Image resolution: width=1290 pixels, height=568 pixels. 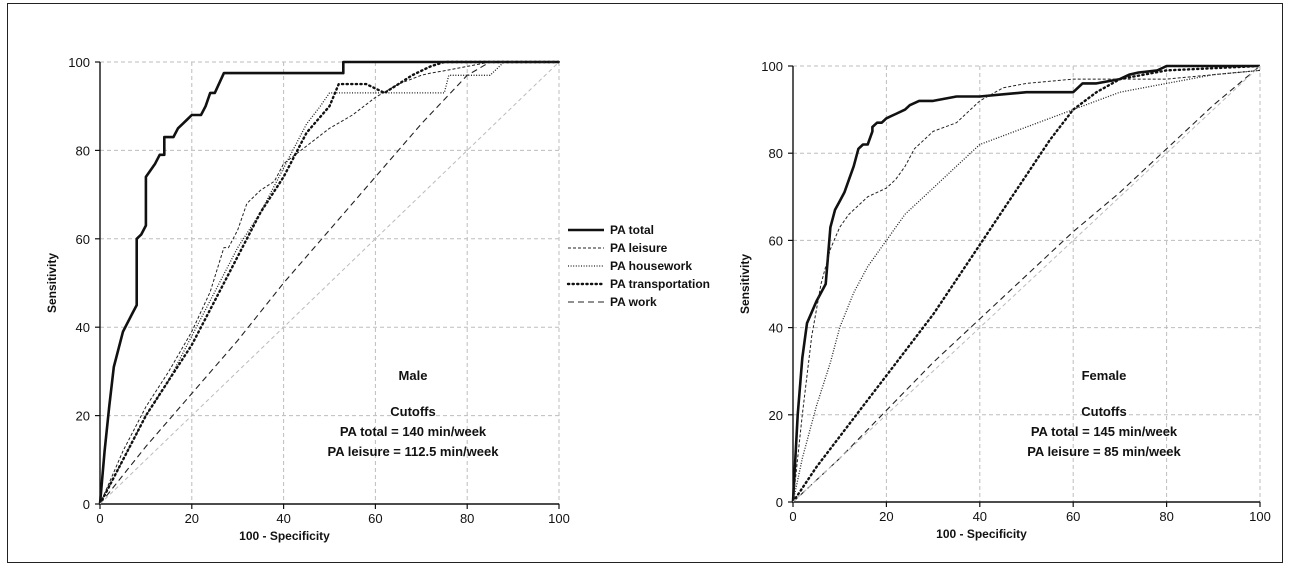 I want to click on annotation-cutoff-leisure: PA leisure = 85 min/week, so click(x=1104, y=451).